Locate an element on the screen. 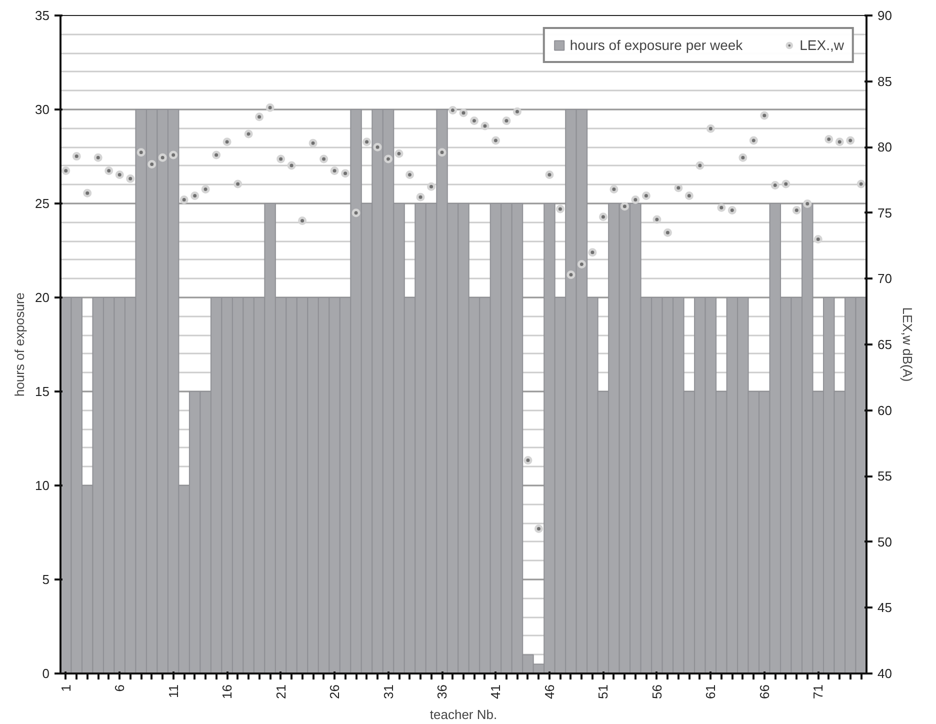 This screenshot has width=936, height=724. y-tick-label: 30 is located at coordinates (42, 109).